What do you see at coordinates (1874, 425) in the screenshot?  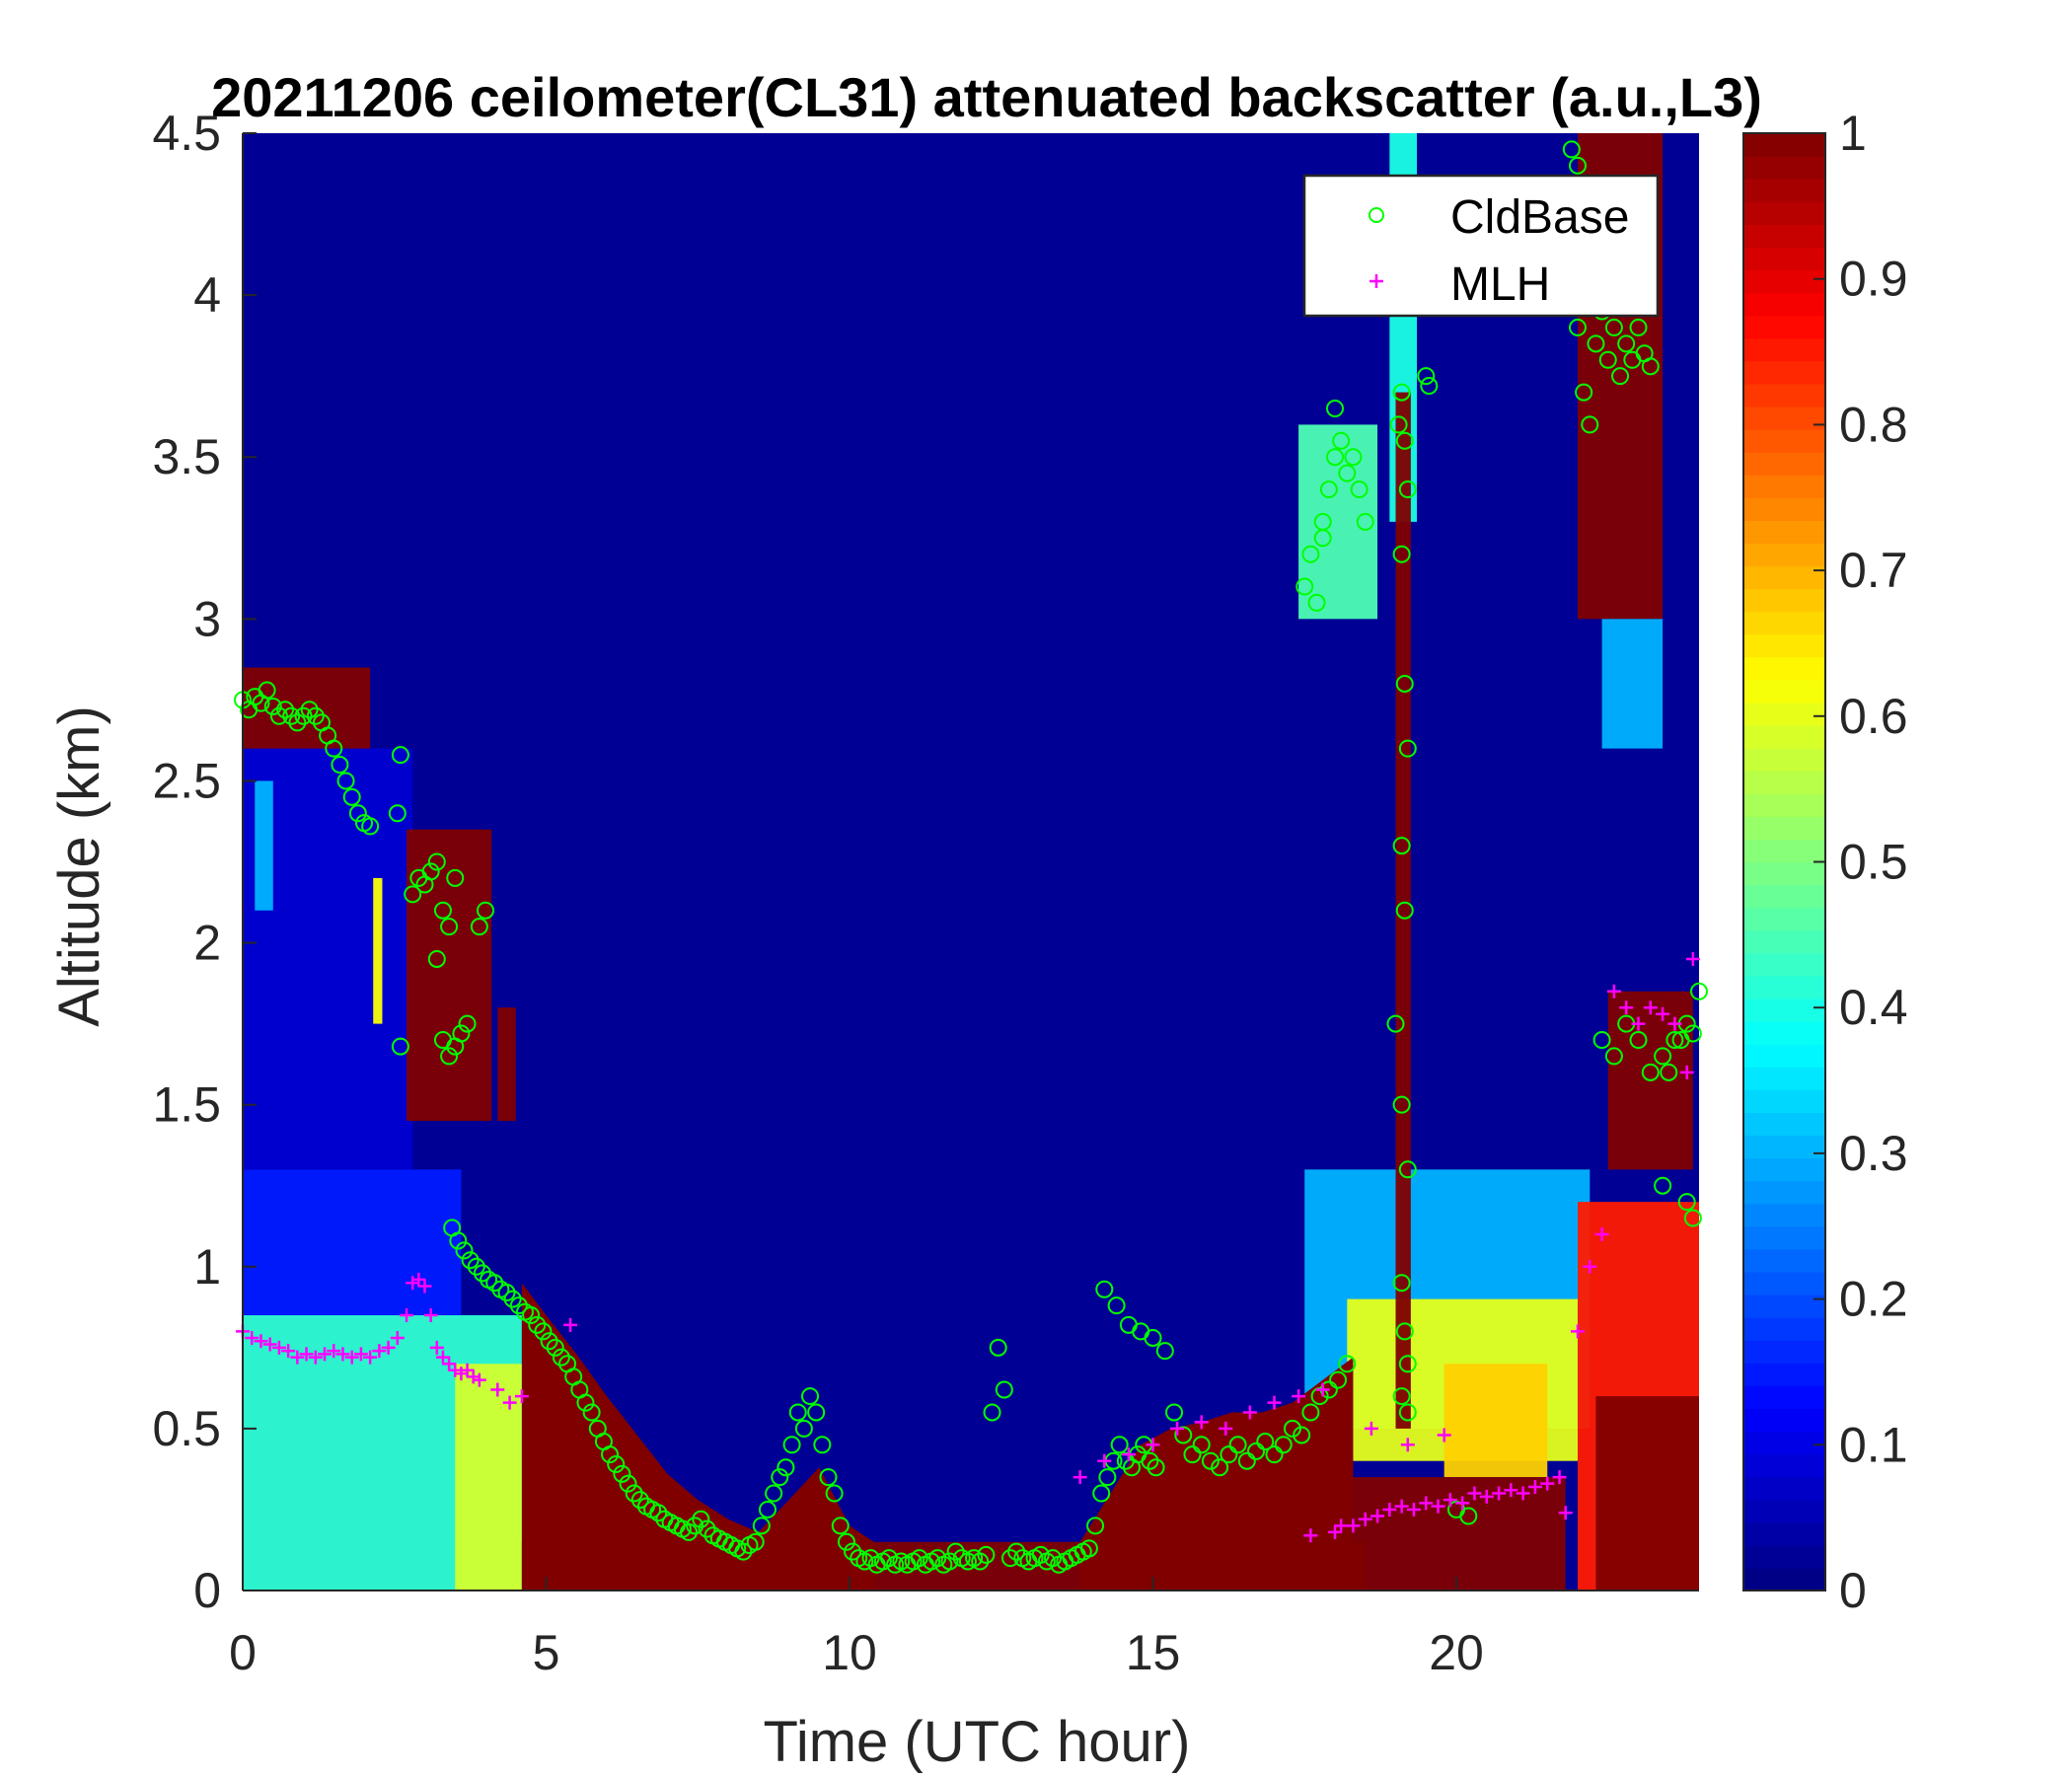 I see `colorbar-tick-label: 0.8` at bounding box center [1874, 425].